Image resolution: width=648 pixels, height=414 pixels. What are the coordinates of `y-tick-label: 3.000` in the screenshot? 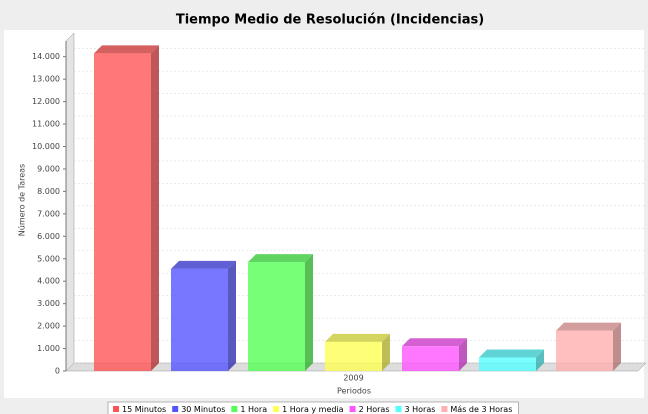 It's located at (48, 303).